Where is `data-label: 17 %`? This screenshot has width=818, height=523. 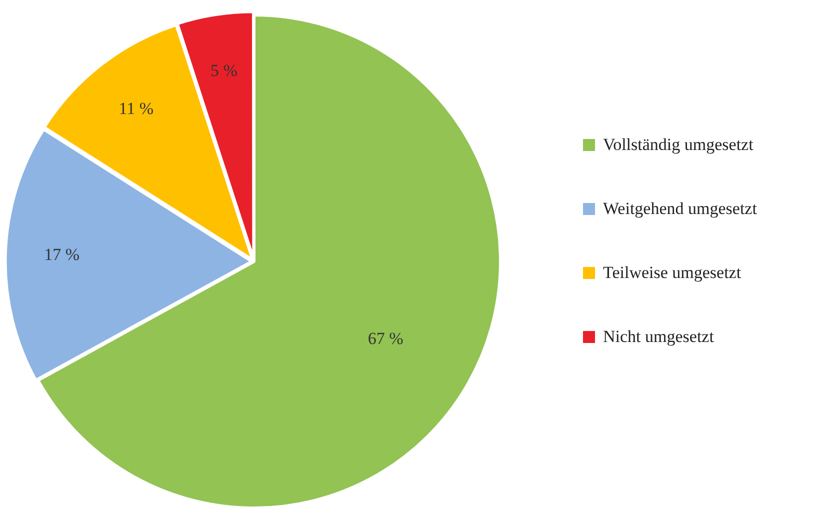 data-label: 17 % is located at coordinates (62, 254).